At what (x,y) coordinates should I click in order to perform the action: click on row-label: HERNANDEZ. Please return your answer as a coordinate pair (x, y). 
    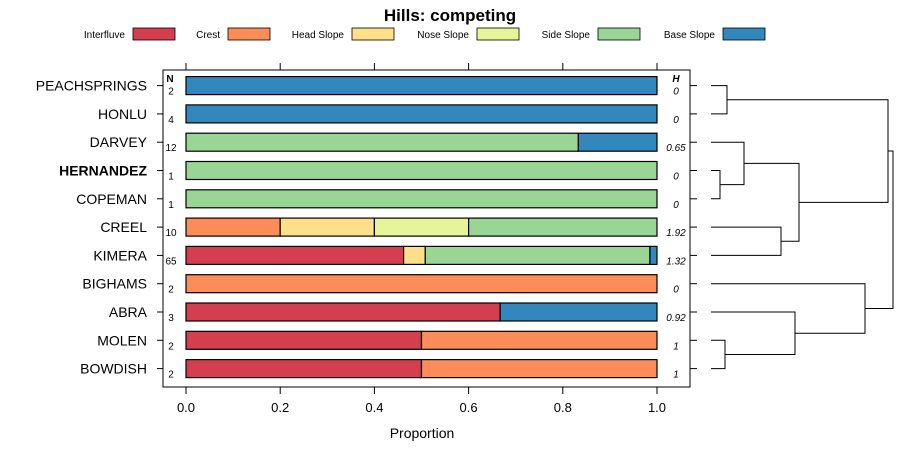
    Looking at the image, I should click on (103, 171).